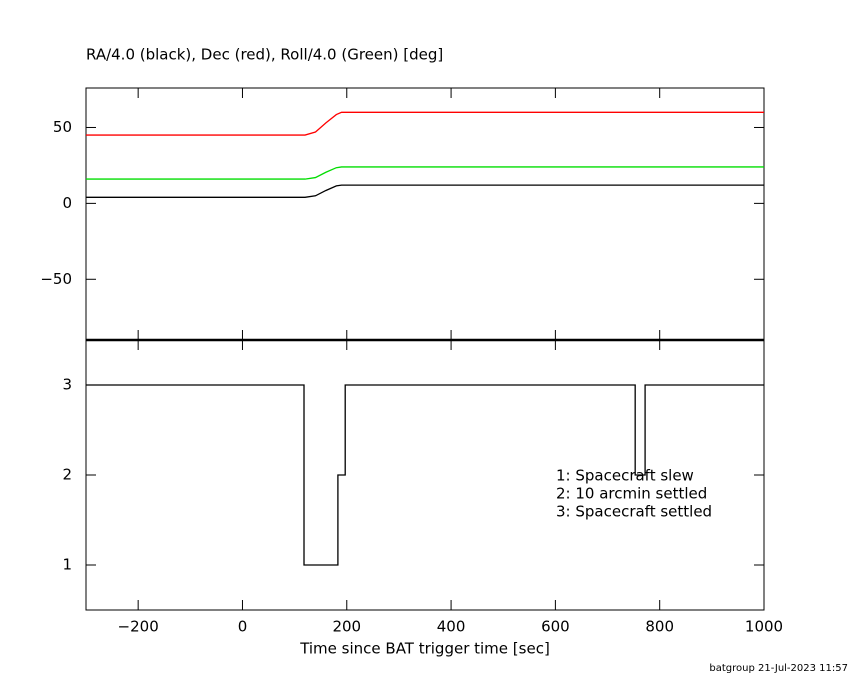 The image size is (850, 680). I want to click on x-tick-label: 1000, so click(764, 627).